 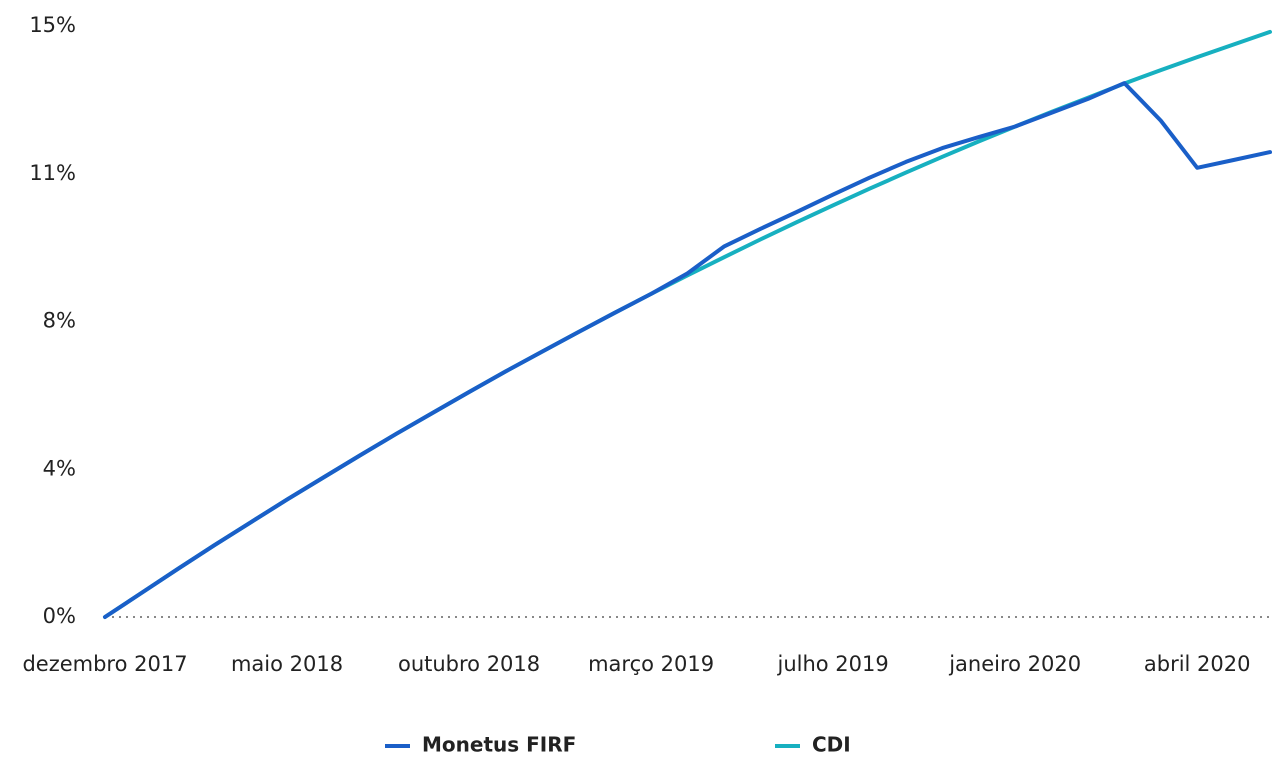 What do you see at coordinates (469, 664) in the screenshot?
I see `x-tick-label: outubro 2018` at bounding box center [469, 664].